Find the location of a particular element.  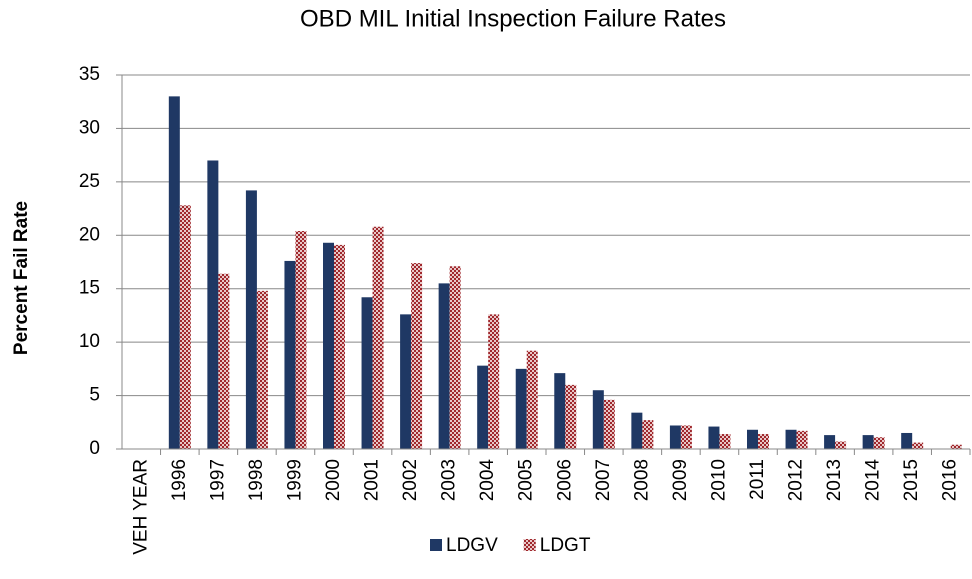

x-tick-label: 2014 is located at coordinates (873, 480).